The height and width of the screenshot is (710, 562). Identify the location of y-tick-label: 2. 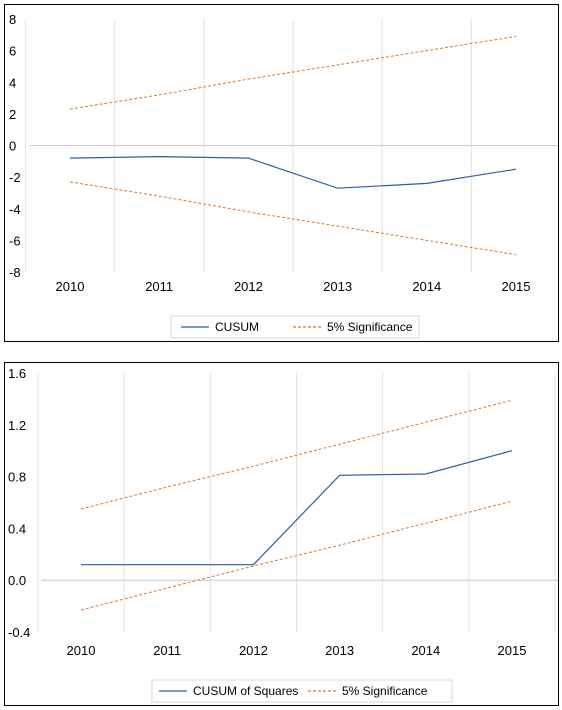
(12, 114).